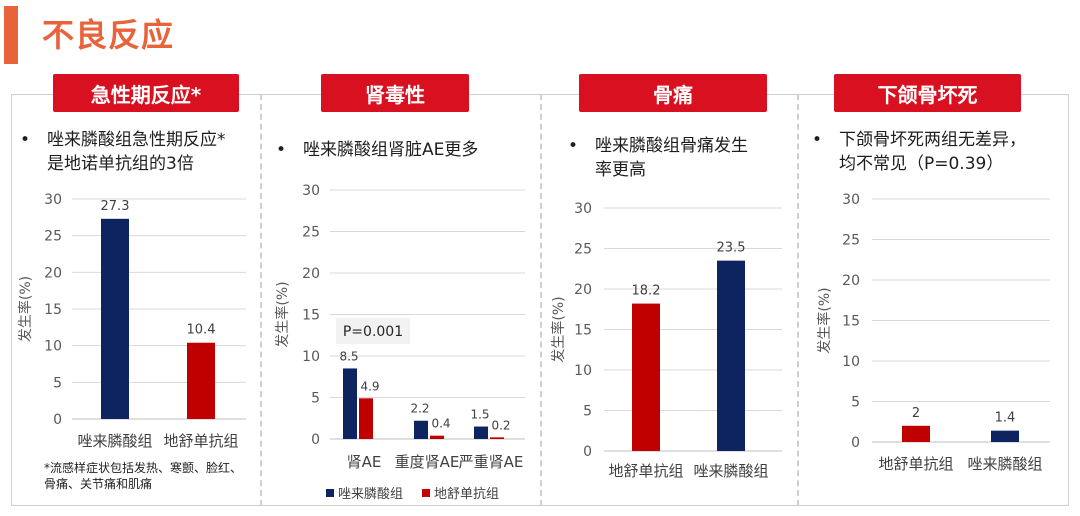  I want to click on panel-bullet-4: • 下颌骨坏死两组无差异， 均不常见（P=0.39）, so click(939, 153).